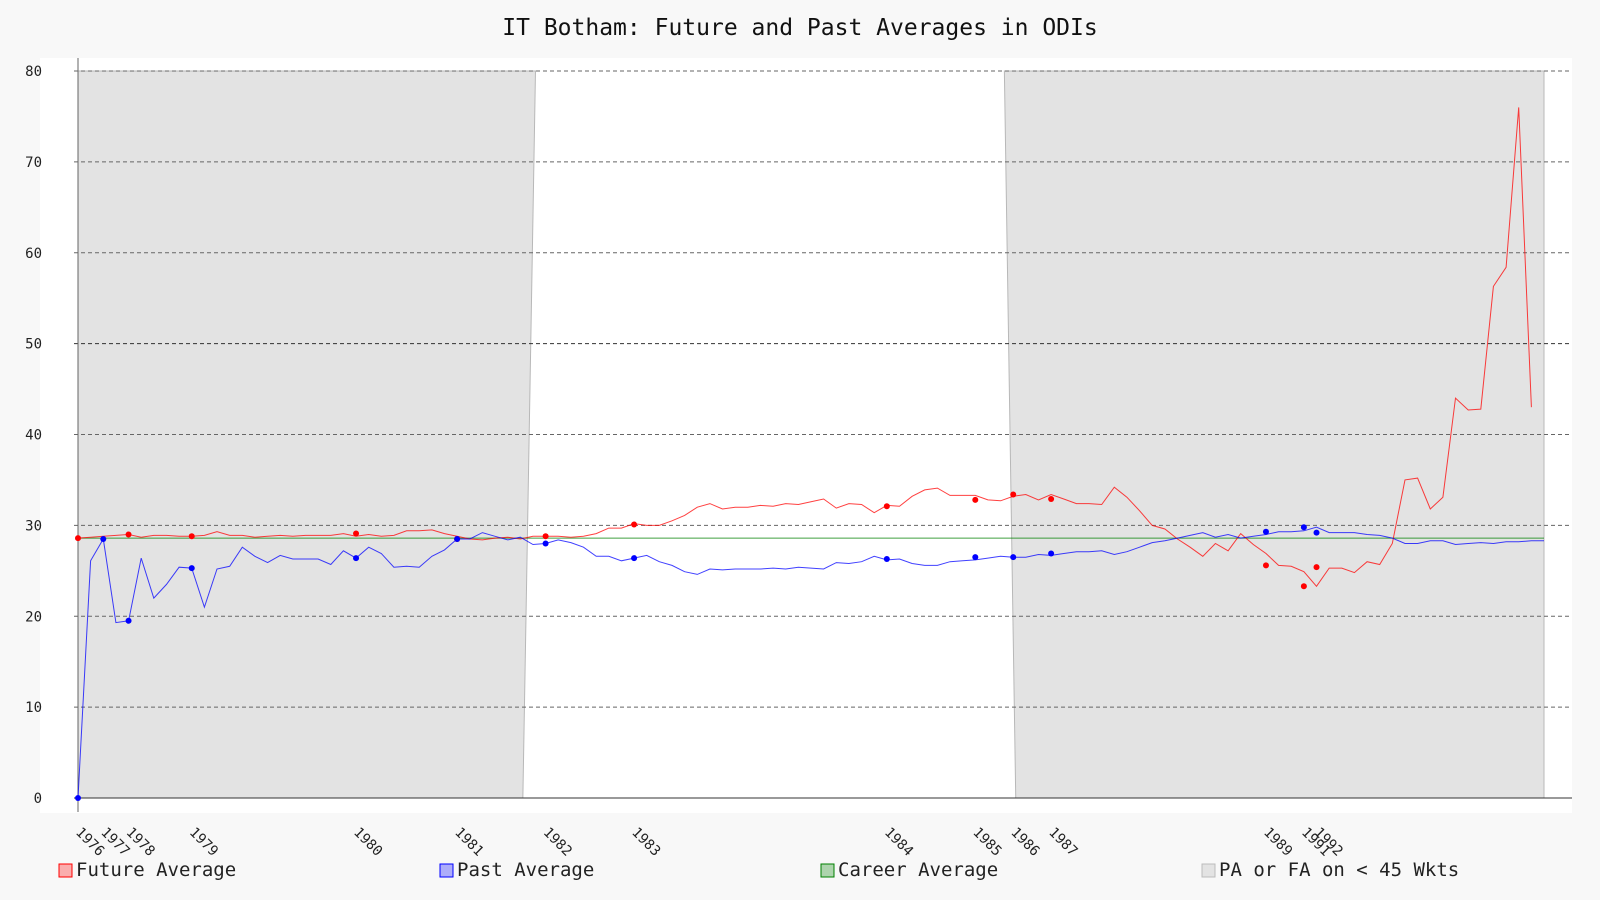  What do you see at coordinates (33, 708) in the screenshot?
I see `y-tick-label-10: 10` at bounding box center [33, 708].